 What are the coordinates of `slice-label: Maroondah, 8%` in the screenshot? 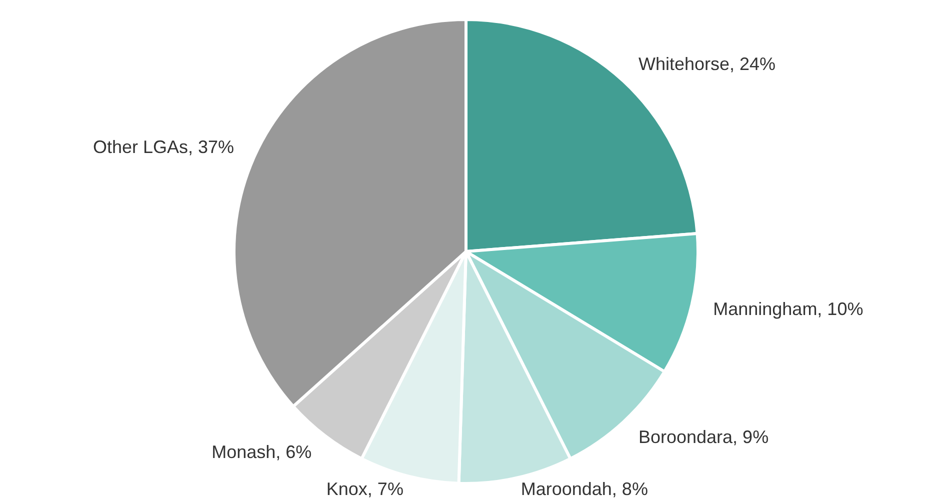 It's located at (584, 488).